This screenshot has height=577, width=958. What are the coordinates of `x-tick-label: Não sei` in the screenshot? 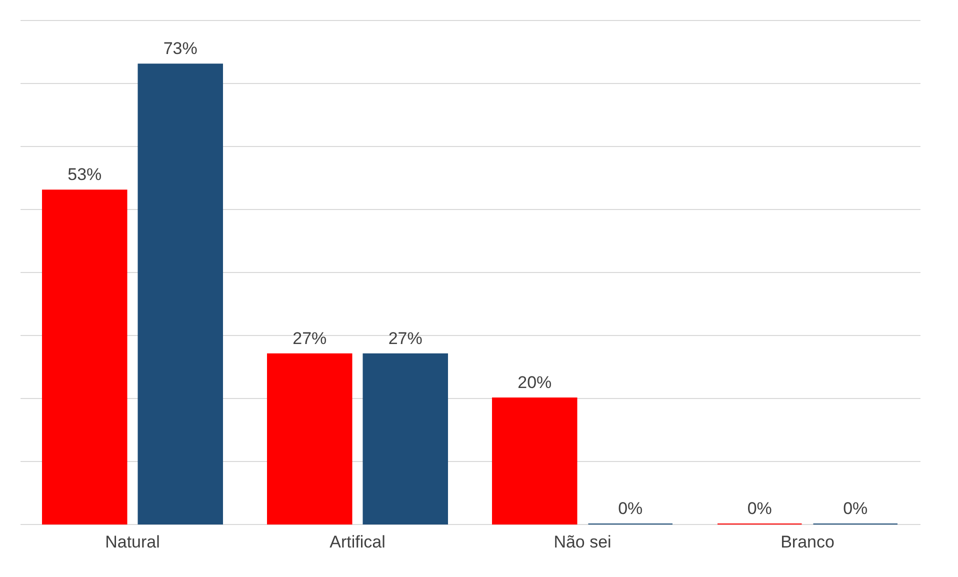 It's located at (583, 542).